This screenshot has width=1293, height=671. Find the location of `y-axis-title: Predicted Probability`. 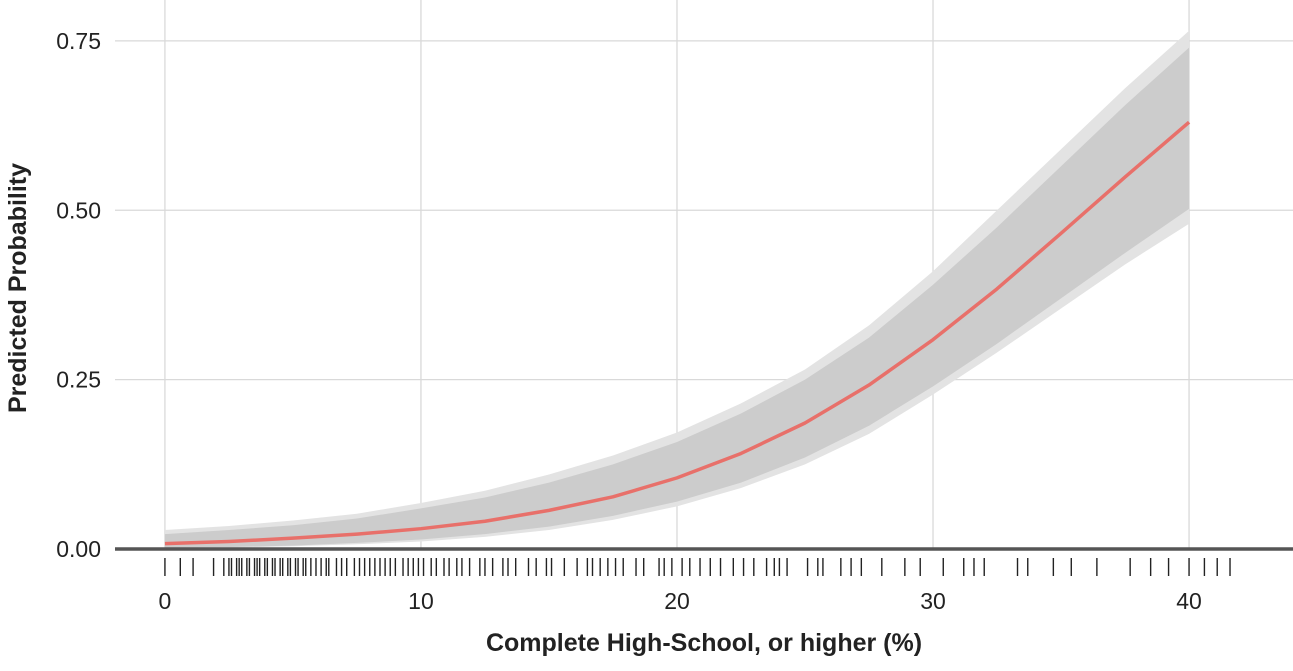

y-axis-title: Predicted Probability is located at coordinates (18, 288).